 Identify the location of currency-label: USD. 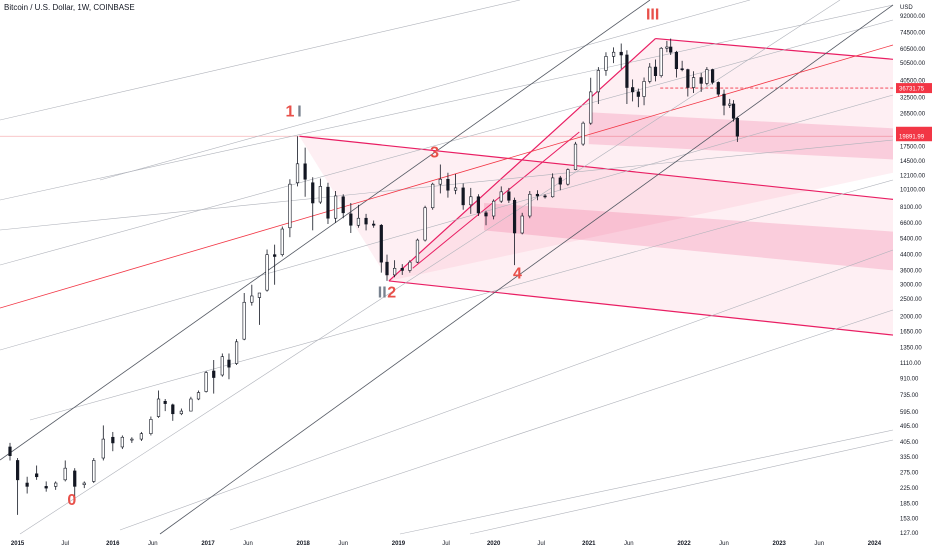
(906, 8).